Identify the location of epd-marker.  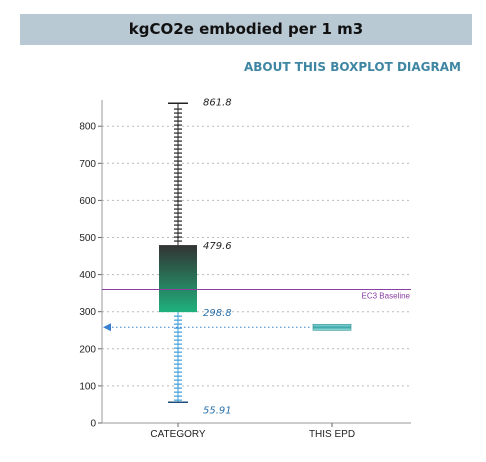
(332, 327).